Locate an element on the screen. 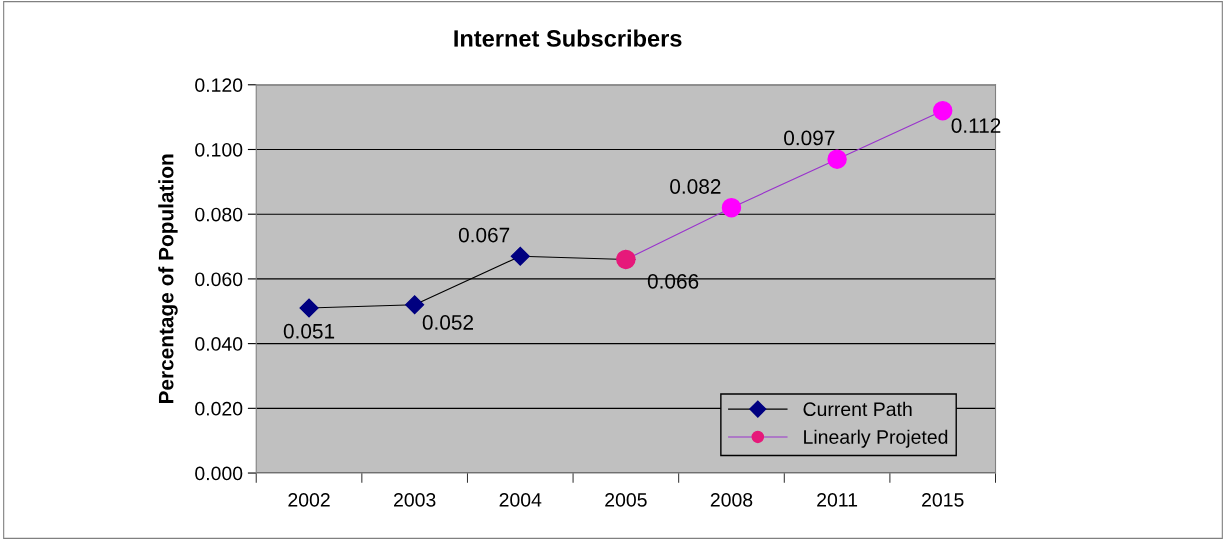  y-tick-label: 0.040 is located at coordinates (219, 344).